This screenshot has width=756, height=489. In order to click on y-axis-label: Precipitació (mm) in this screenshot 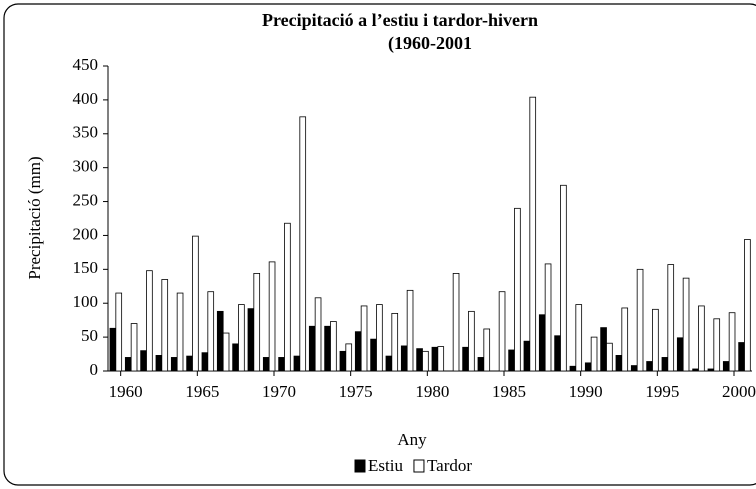, I will do `click(34, 217)`.